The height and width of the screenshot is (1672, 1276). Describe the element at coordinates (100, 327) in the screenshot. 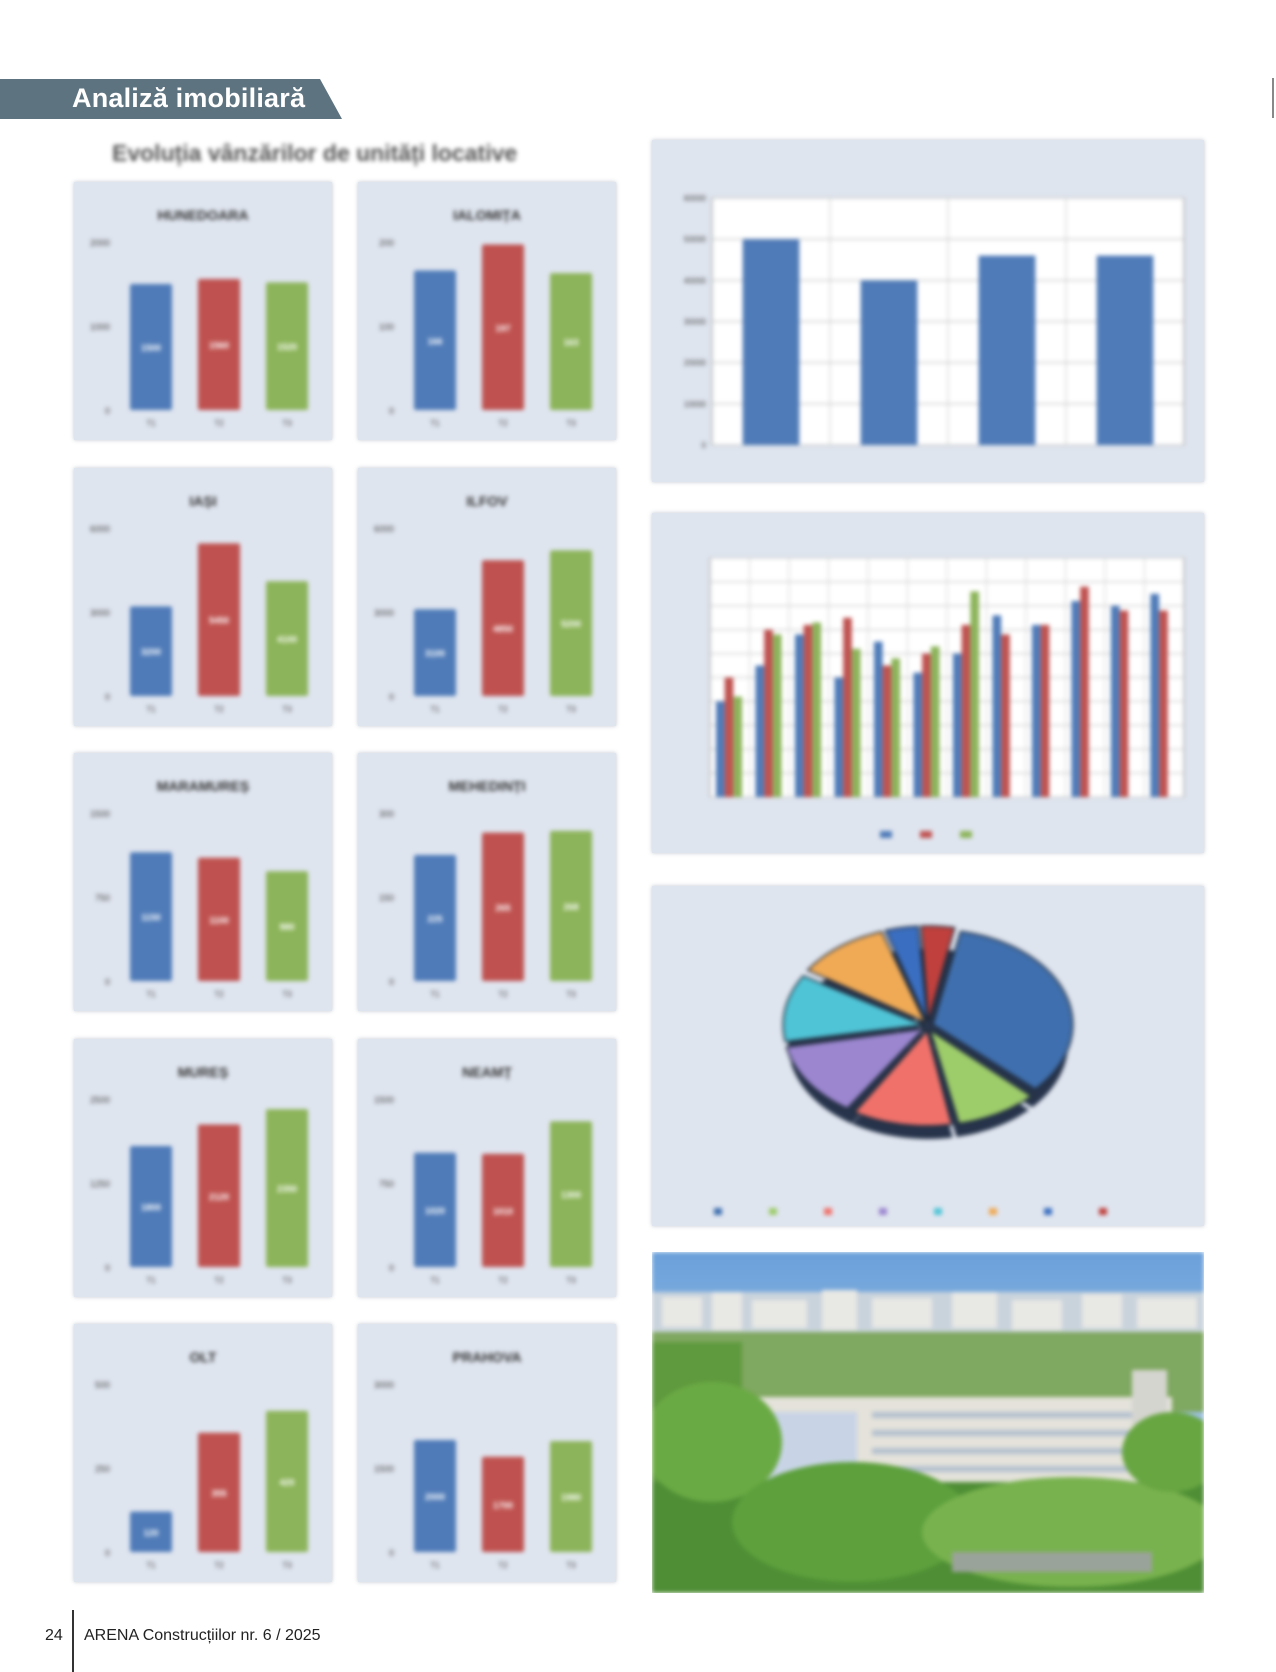

I see `county-chart-ytick: 1000` at that location.